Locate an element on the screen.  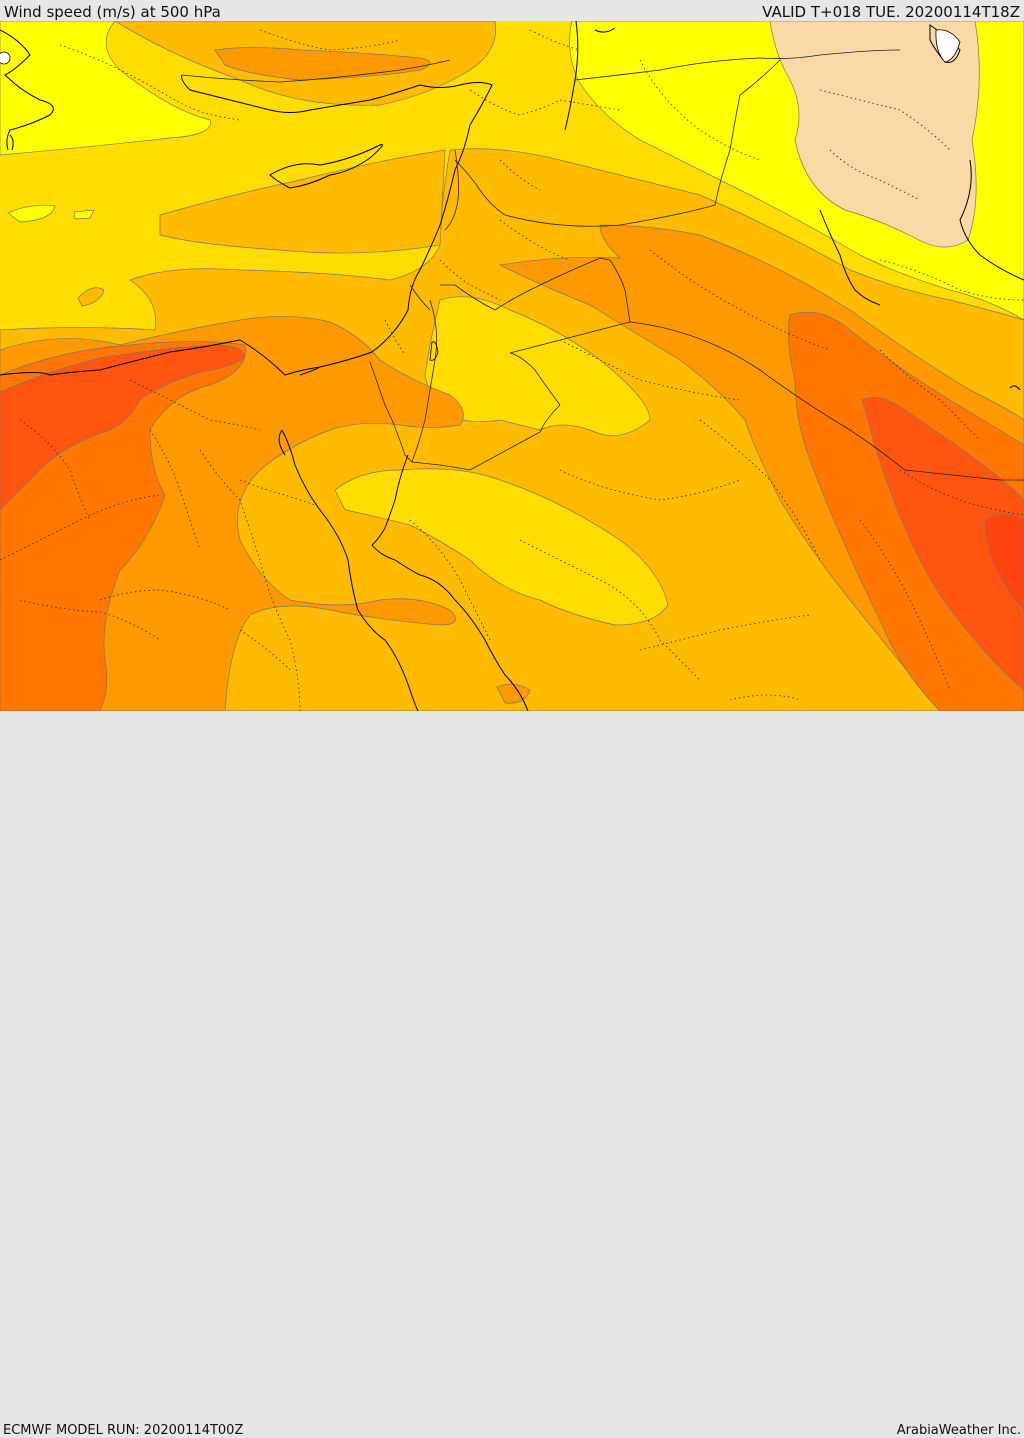
speed-band-level-3-west is located at coordinates (302, 201).